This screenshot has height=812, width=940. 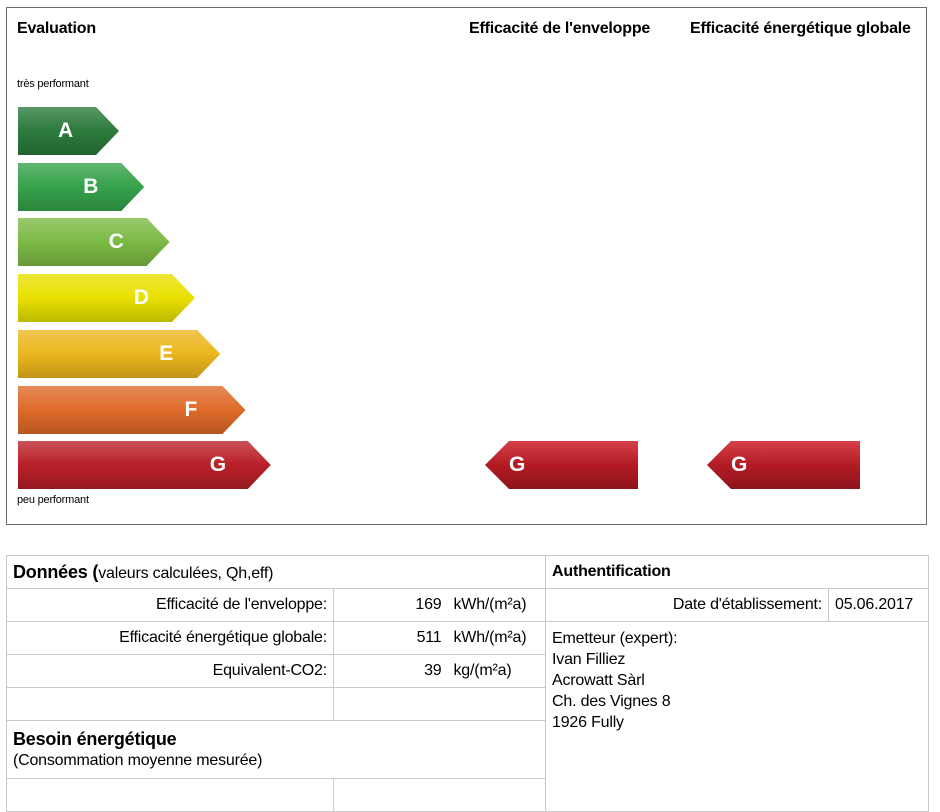 What do you see at coordinates (191, 409) in the screenshot?
I see `class-letter: F` at bounding box center [191, 409].